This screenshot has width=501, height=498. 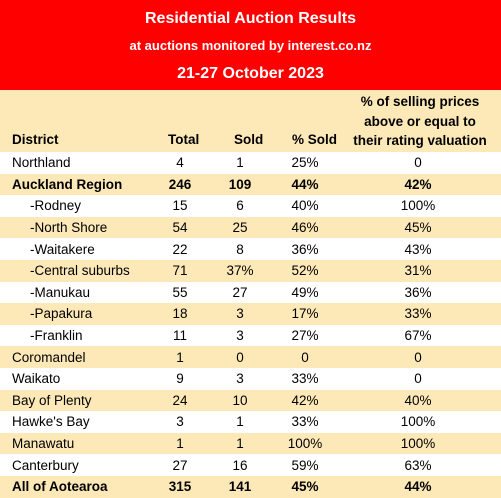 I want to click on cell-pct-above: 42%, so click(x=418, y=184).